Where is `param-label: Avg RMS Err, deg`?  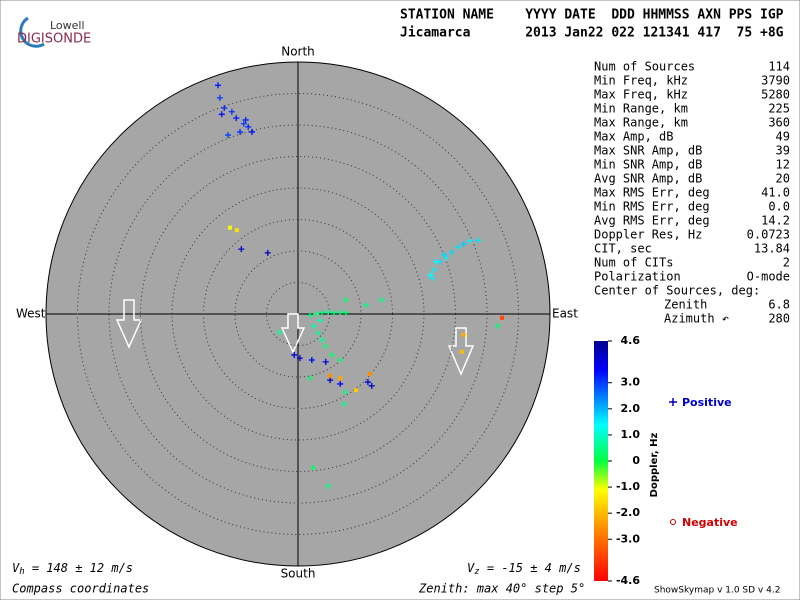
param-label: Avg RMS Err, deg is located at coordinates (652, 221).